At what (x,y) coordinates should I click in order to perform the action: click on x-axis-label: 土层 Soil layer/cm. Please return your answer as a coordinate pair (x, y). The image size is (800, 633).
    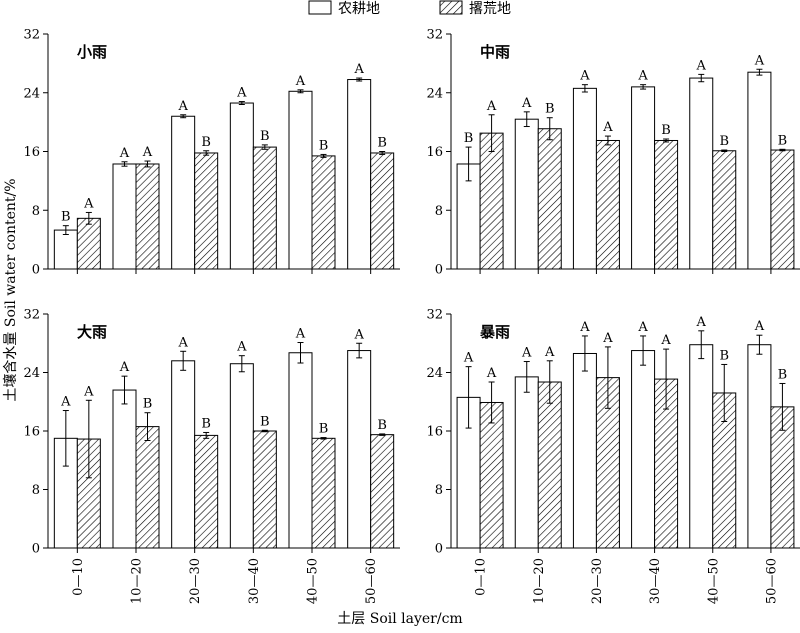
    Looking at the image, I should click on (399, 619).